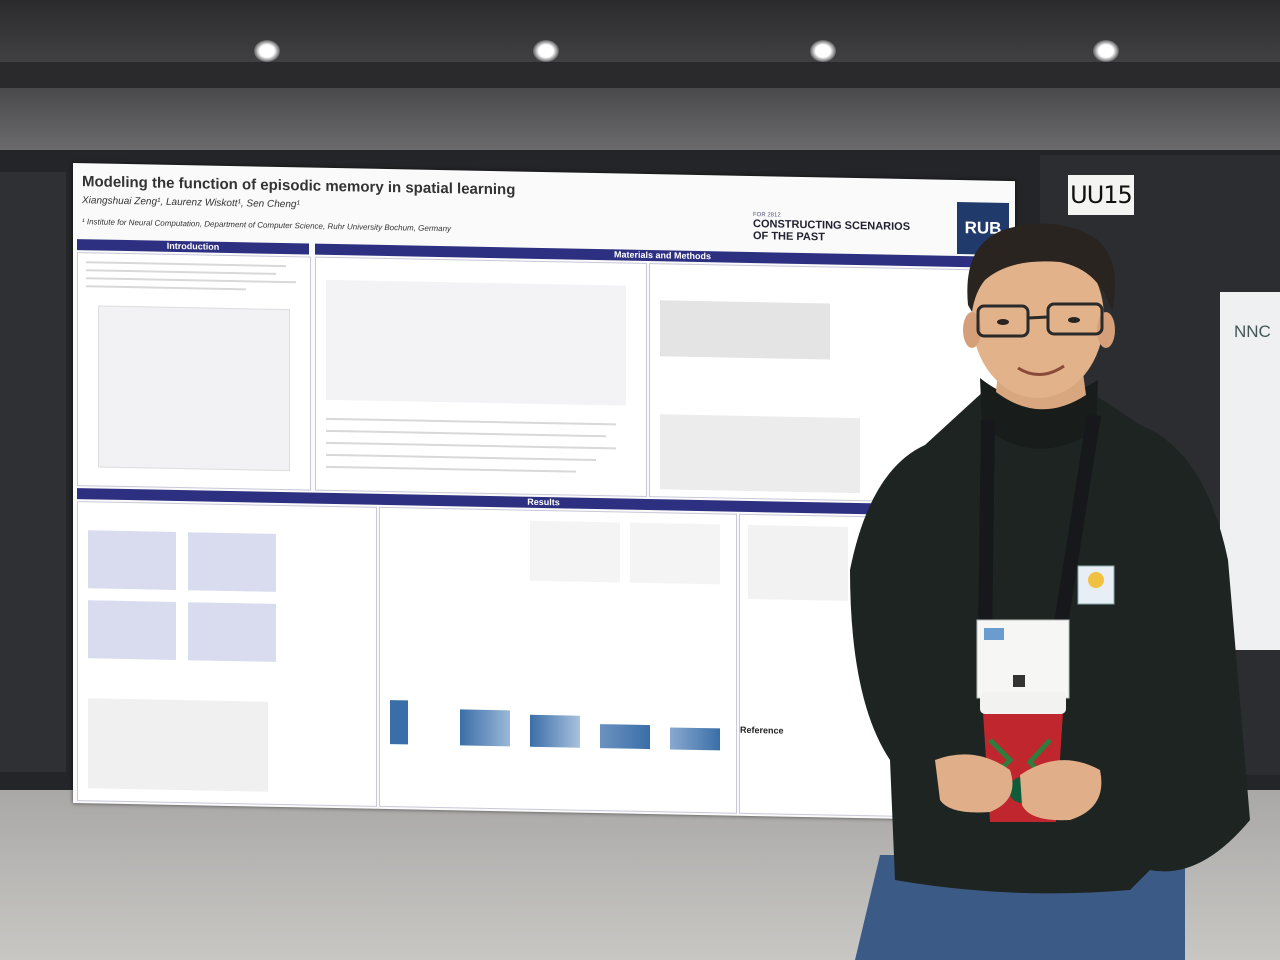  I want to click on ceiling-truss, so click(640, 75).